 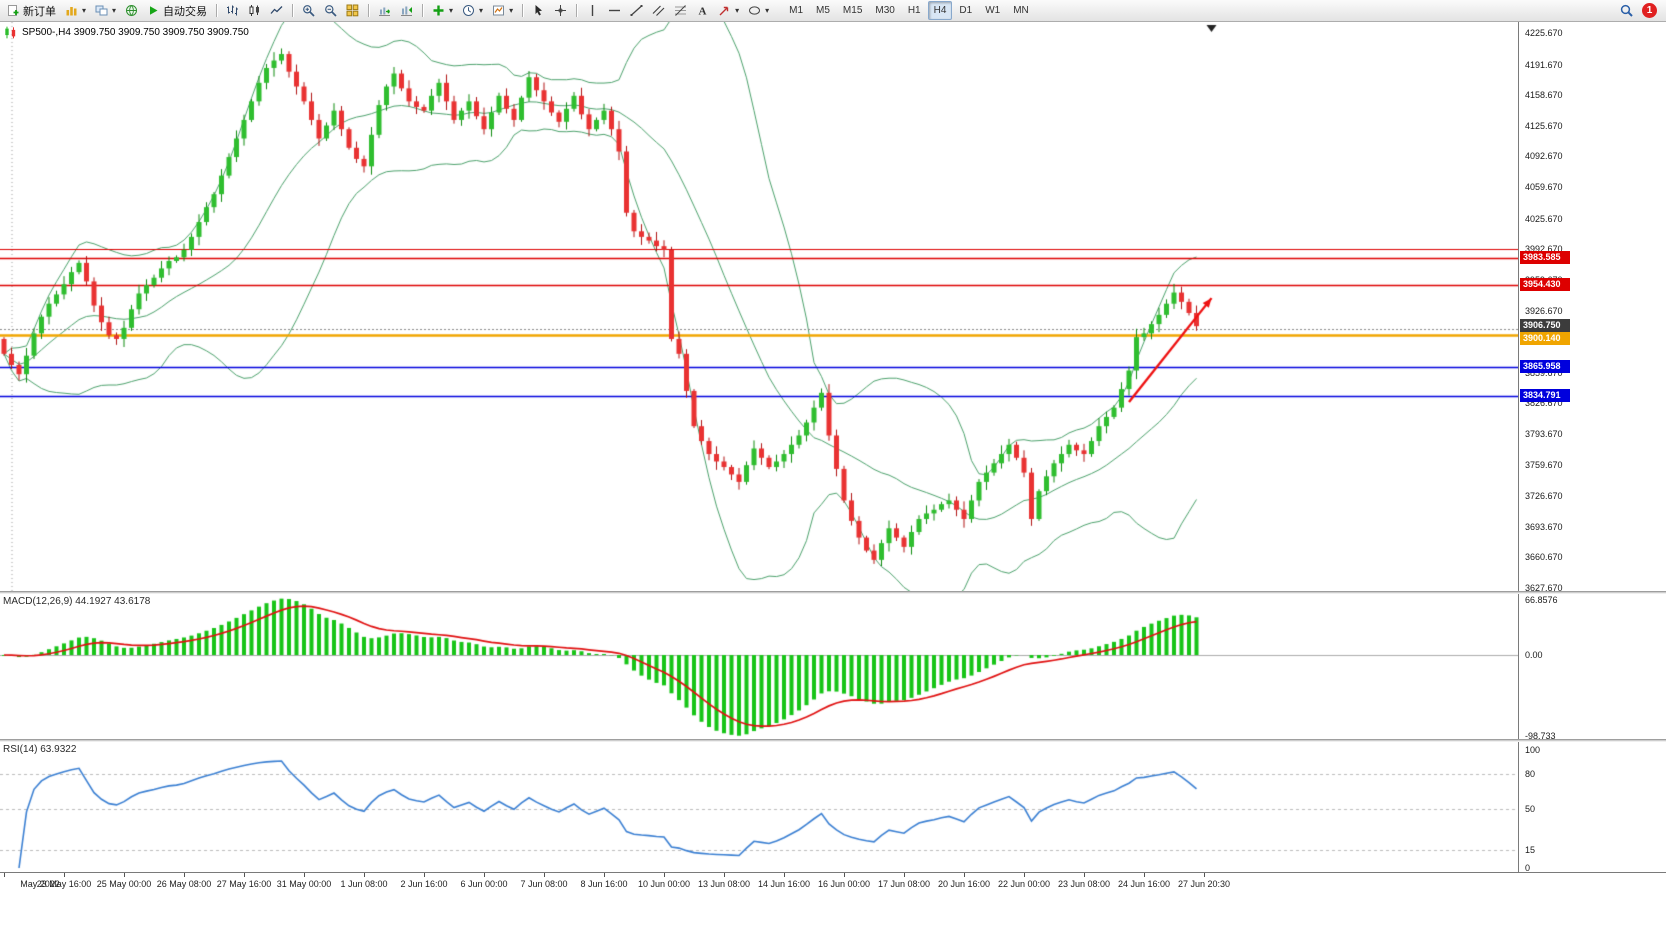 I want to click on search-button, so click(x=1626, y=10).